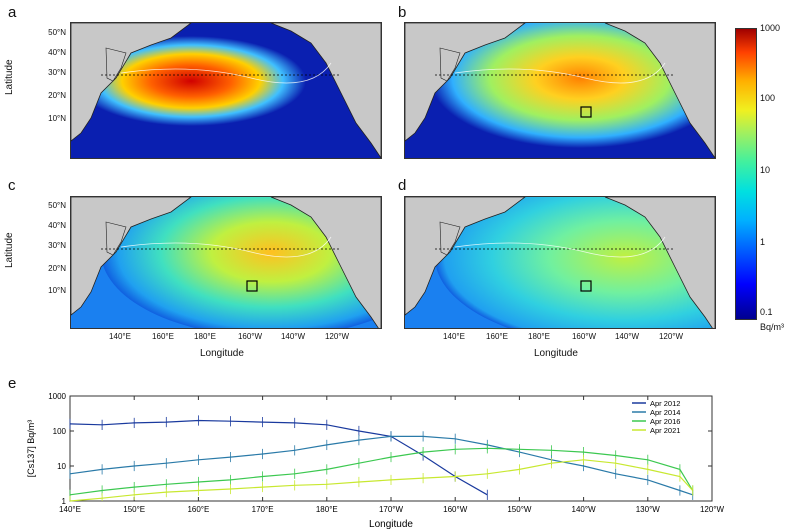 This screenshot has height=532, width=789. Describe the element at coordinates (327, 509) in the screenshot. I see `x-tick-label: 180°E` at that location.